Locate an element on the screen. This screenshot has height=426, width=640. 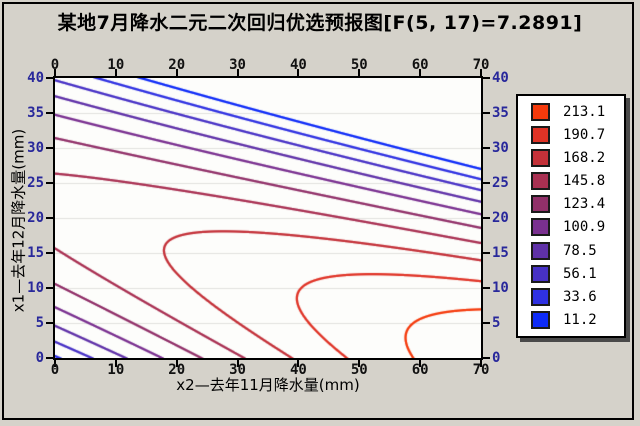
x-tick-label-top: 30 is located at coordinates (237, 65).